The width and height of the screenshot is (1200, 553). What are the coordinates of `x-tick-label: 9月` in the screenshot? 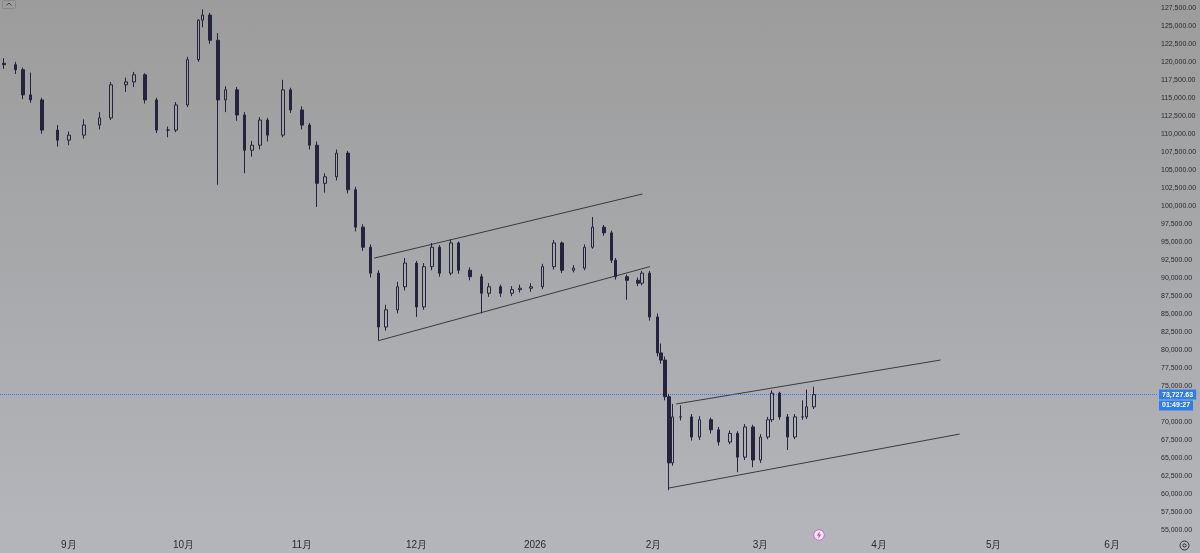 It's located at (69, 544).